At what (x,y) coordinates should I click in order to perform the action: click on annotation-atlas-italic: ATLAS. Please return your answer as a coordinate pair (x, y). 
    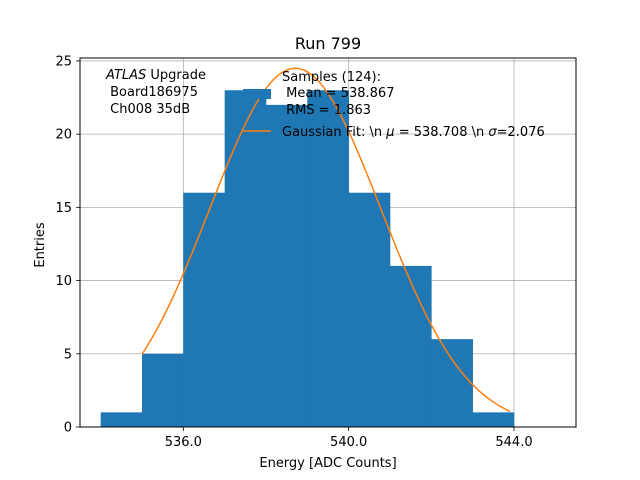
    Looking at the image, I should click on (125, 75).